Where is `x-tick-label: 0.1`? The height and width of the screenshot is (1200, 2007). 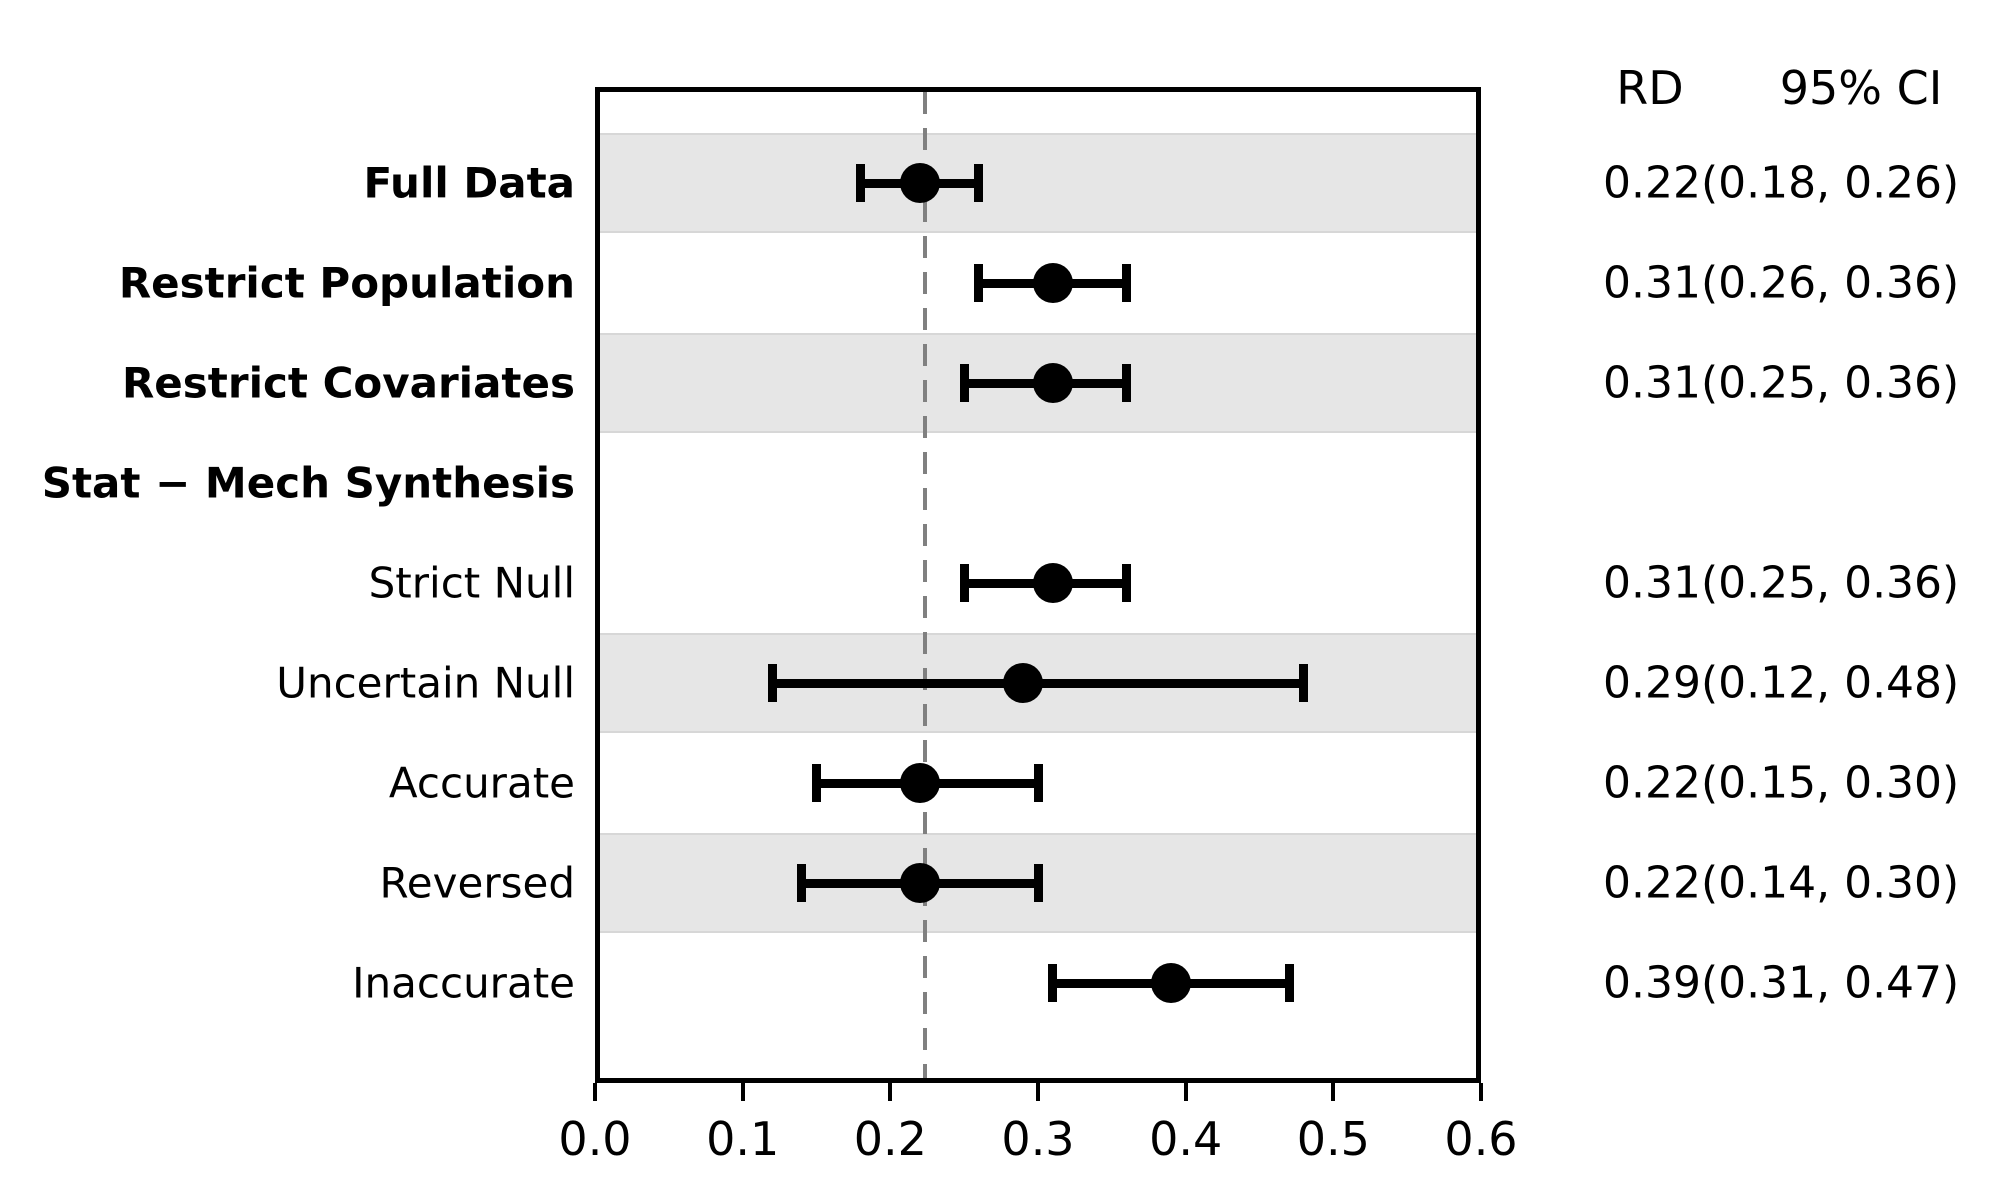
x-tick-label: 0.1 is located at coordinates (743, 1139).